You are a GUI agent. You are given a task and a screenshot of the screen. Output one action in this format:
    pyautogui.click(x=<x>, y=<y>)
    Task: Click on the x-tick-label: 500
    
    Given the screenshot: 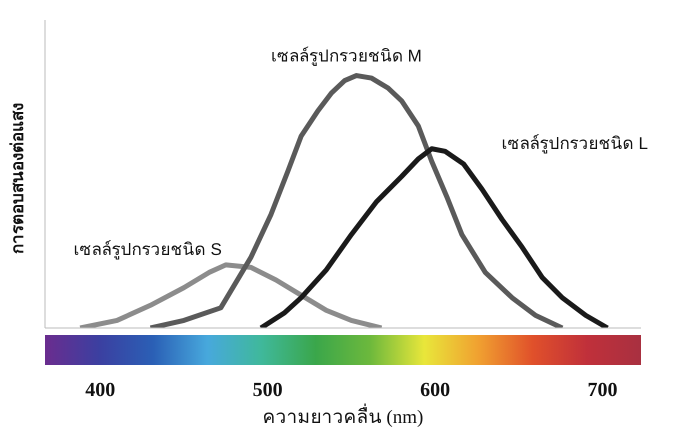 What is the action you would take?
    pyautogui.click(x=267, y=390)
    